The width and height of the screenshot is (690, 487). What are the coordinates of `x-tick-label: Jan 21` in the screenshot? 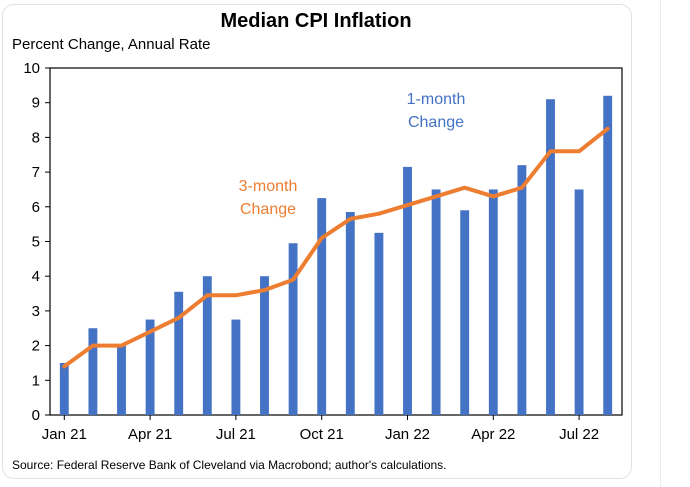 It's located at (64, 434).